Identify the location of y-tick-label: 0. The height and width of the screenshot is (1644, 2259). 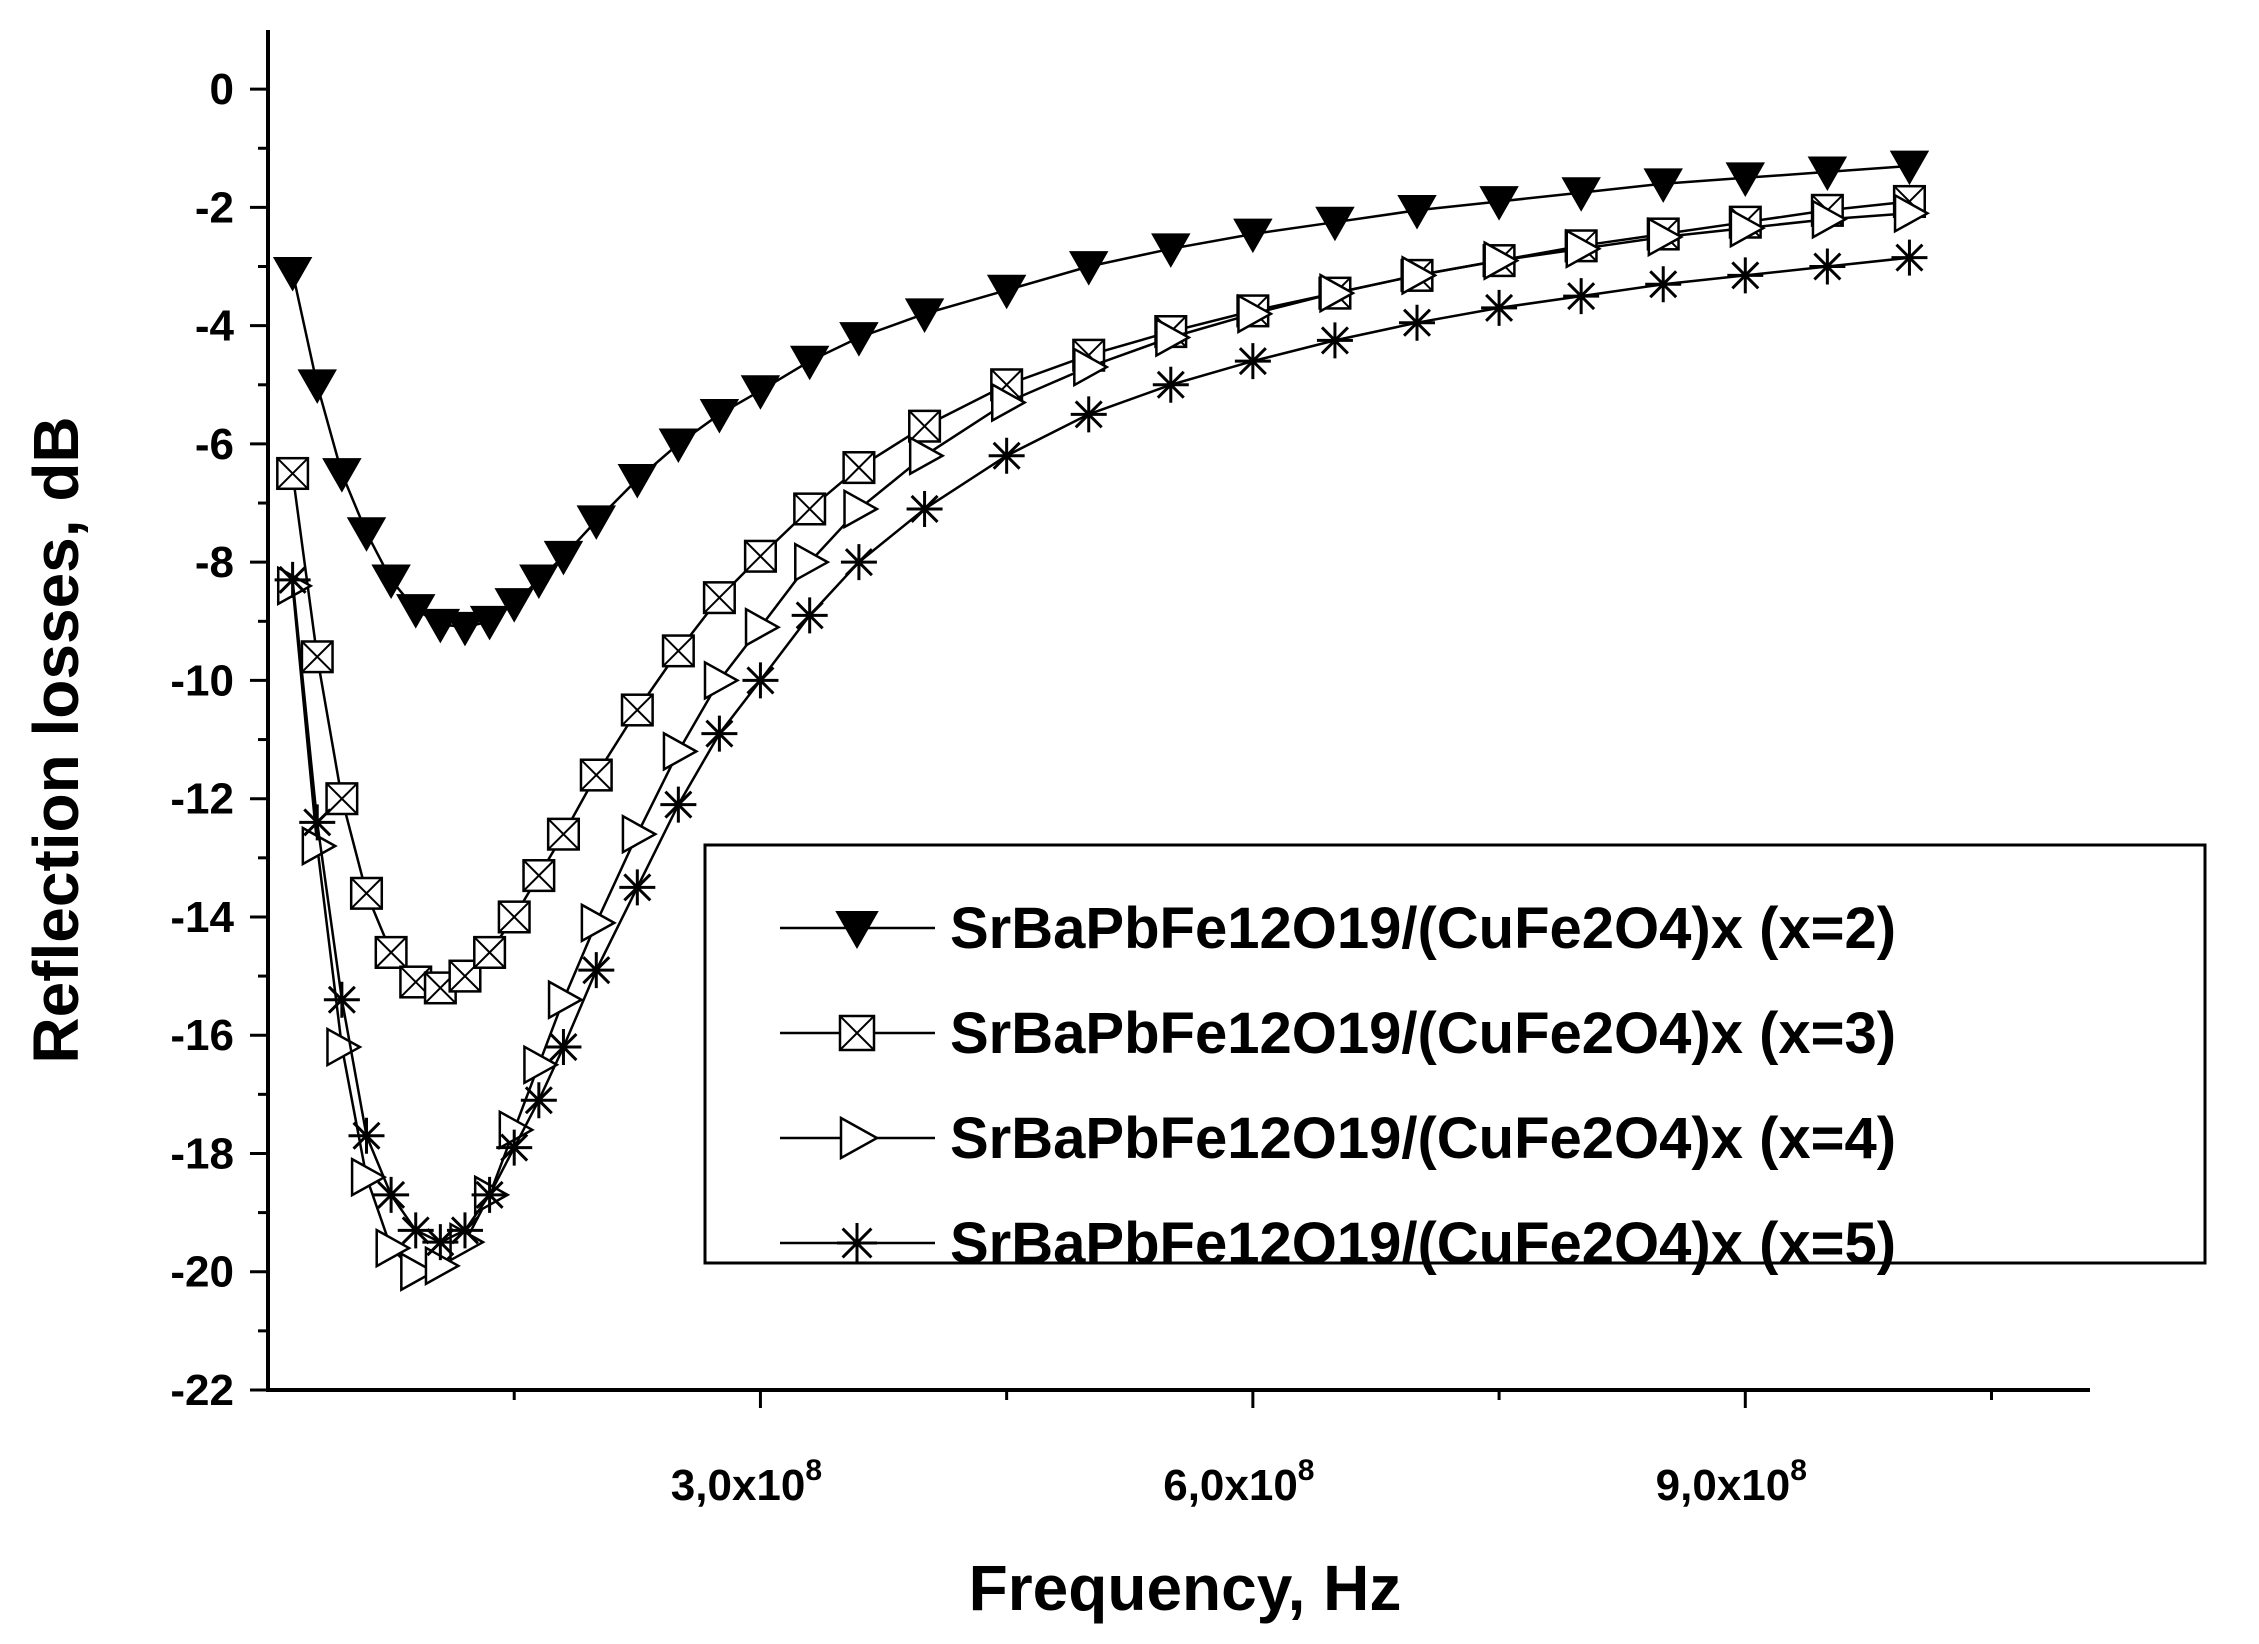
(222, 89).